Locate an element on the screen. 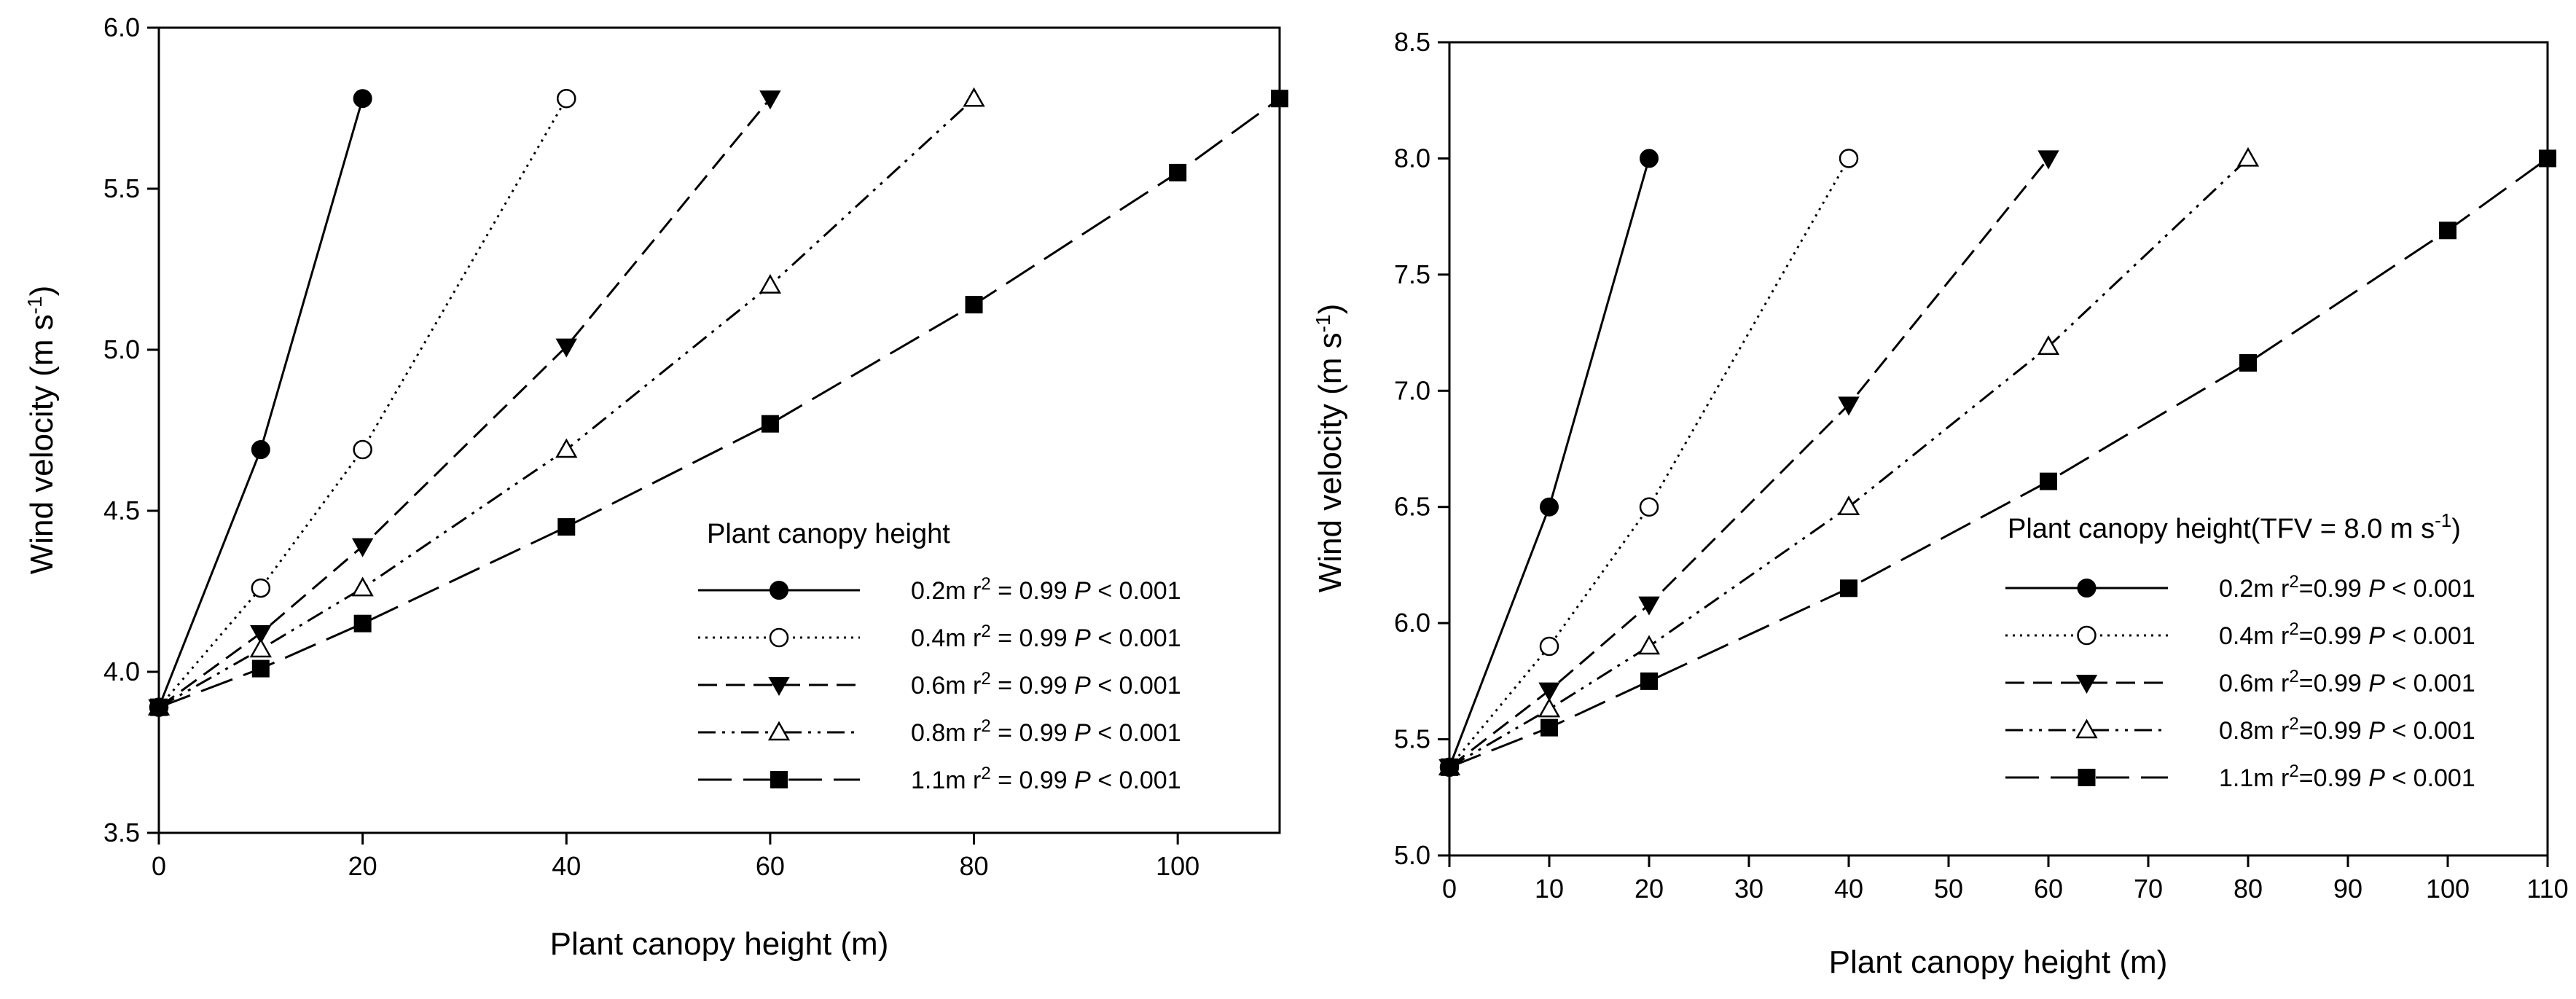 The width and height of the screenshot is (2576, 999). x-tick-label: 20 is located at coordinates (1649, 889).